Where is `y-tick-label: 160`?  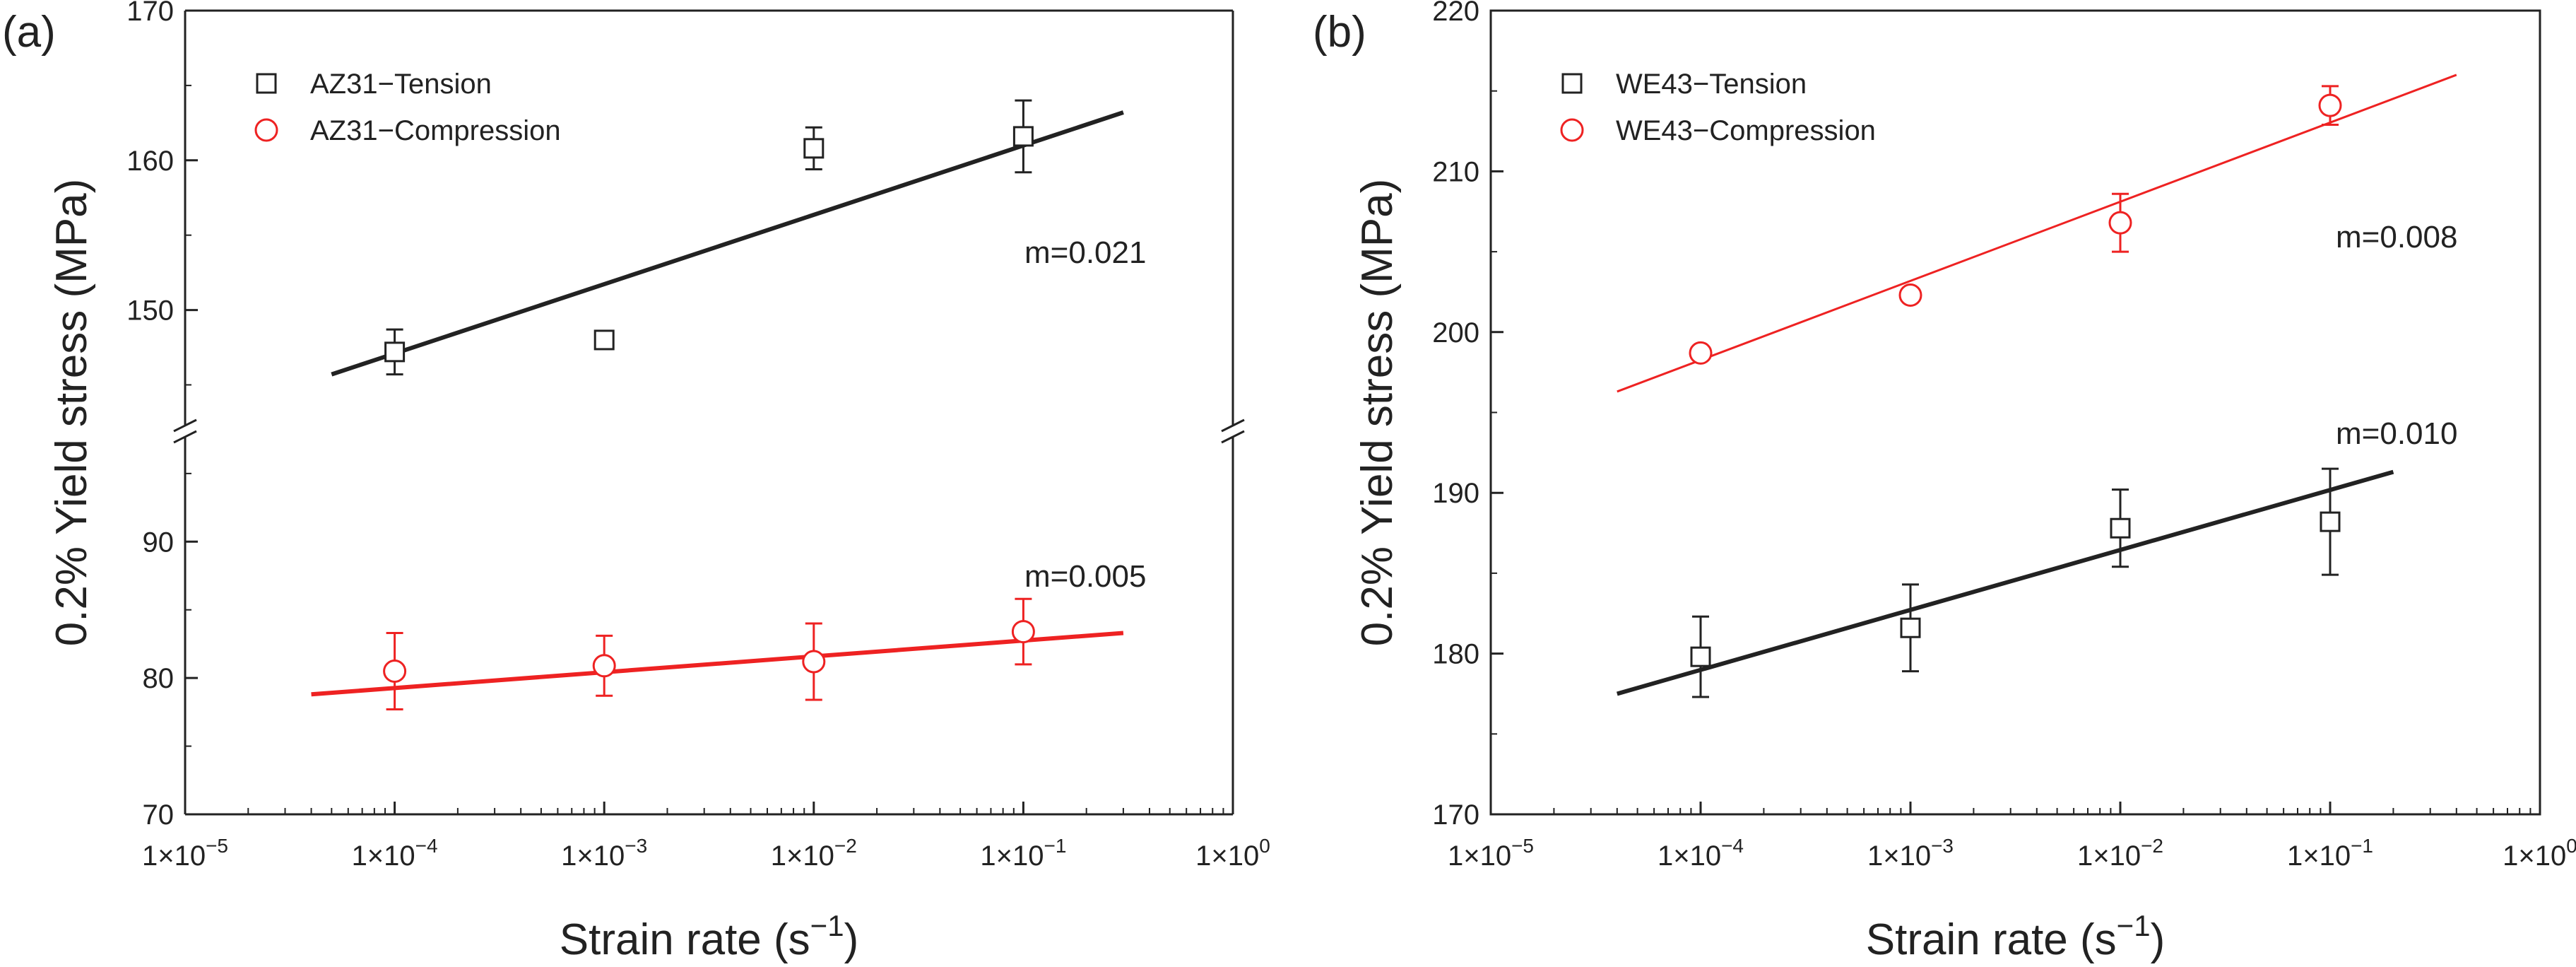 y-tick-label: 160 is located at coordinates (150, 161).